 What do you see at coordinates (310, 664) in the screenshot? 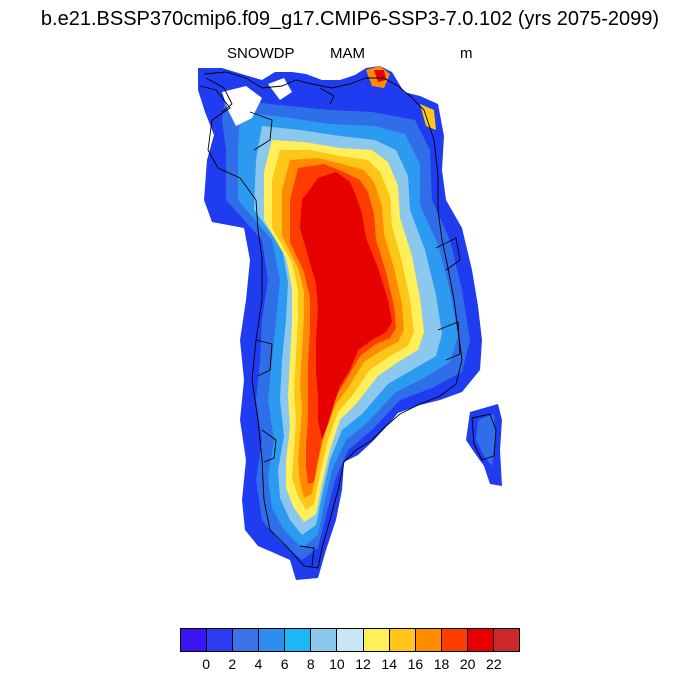
I see `colorbar-tick-label: 8` at bounding box center [310, 664].